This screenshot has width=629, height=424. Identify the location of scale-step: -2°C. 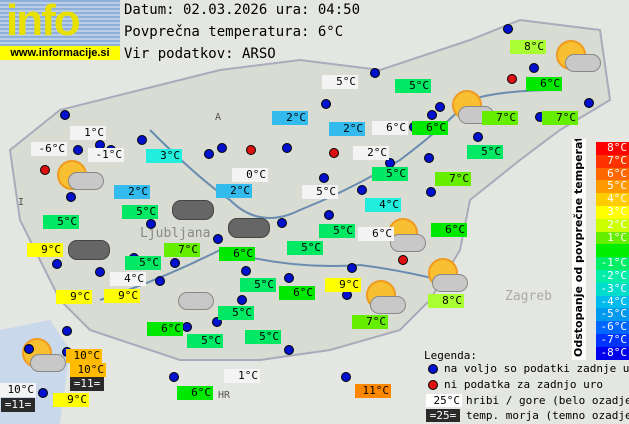
(612, 276).